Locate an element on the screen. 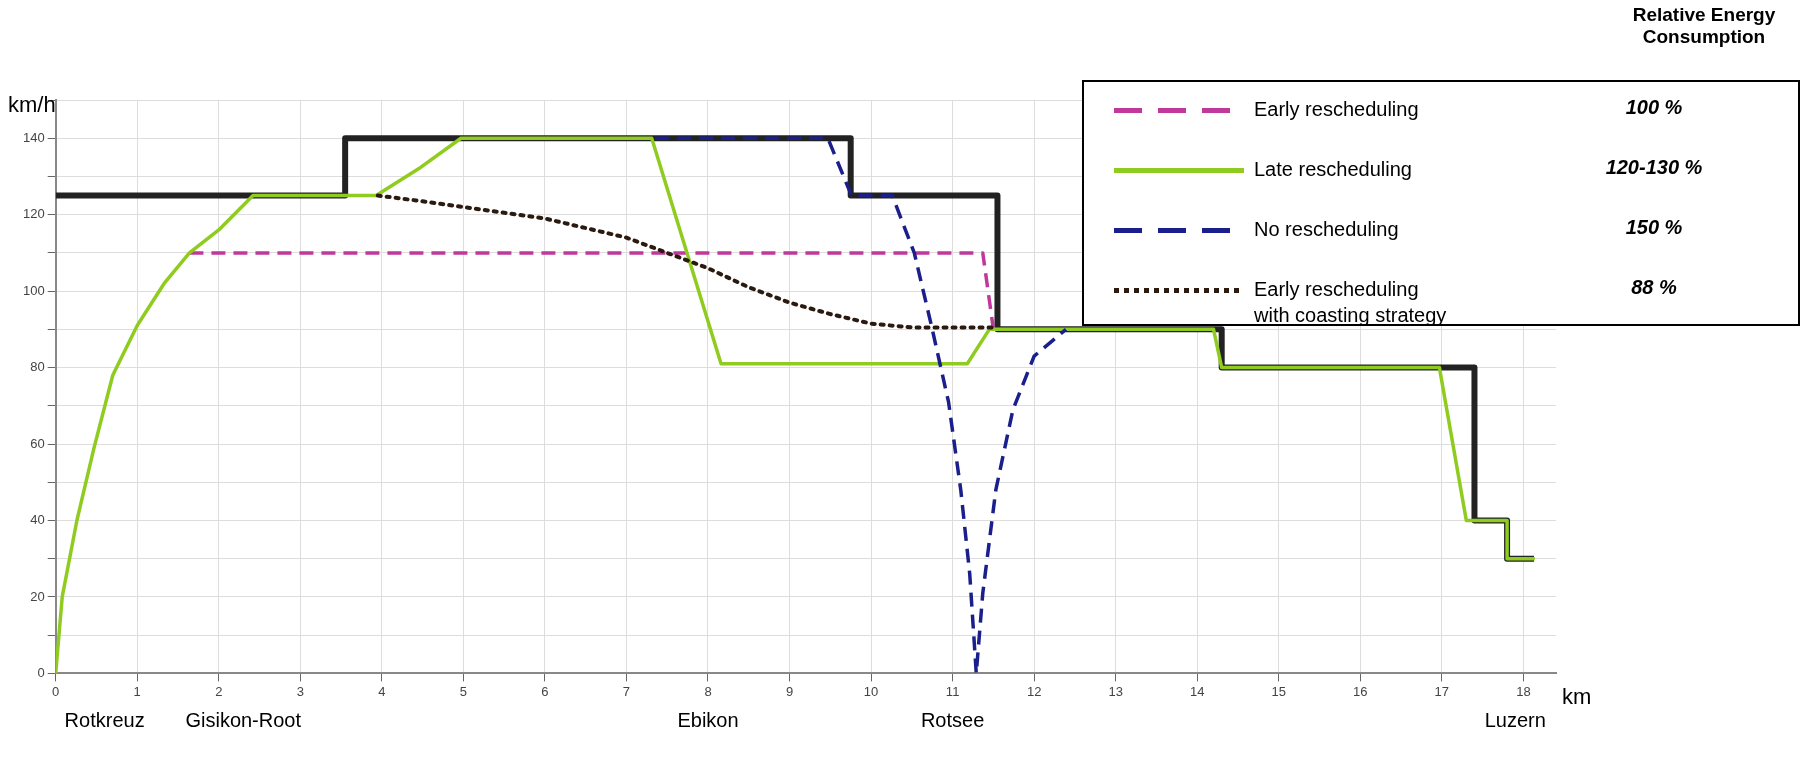 The width and height of the screenshot is (1806, 765). text: 88 % is located at coordinates (1654, 287).